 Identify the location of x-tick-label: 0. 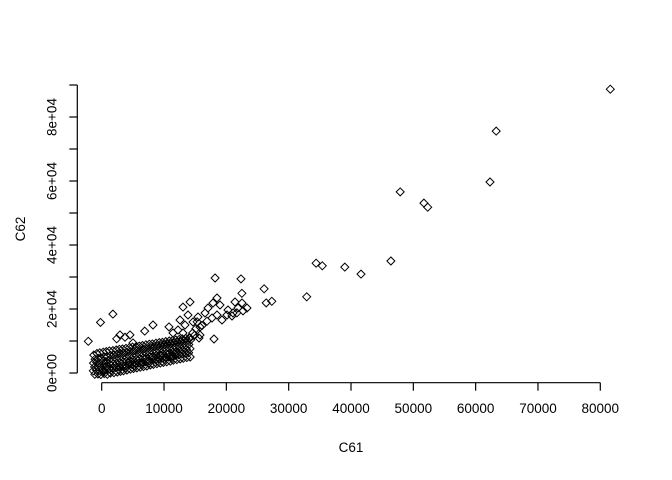
(102, 408).